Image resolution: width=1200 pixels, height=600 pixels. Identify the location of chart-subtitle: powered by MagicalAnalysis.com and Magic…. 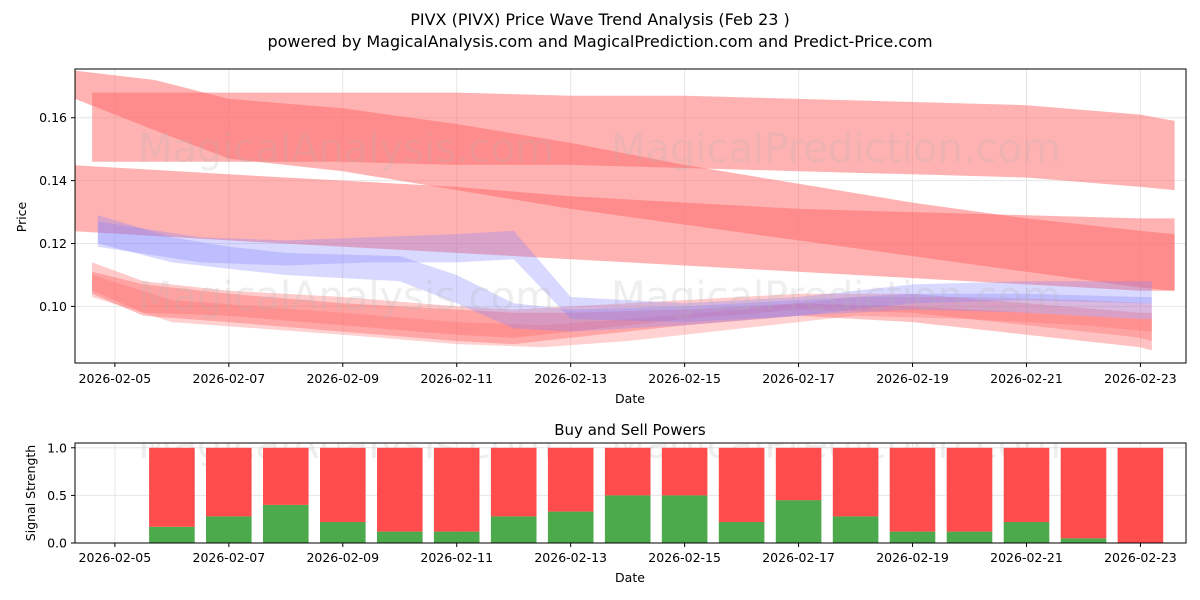
(599, 41).